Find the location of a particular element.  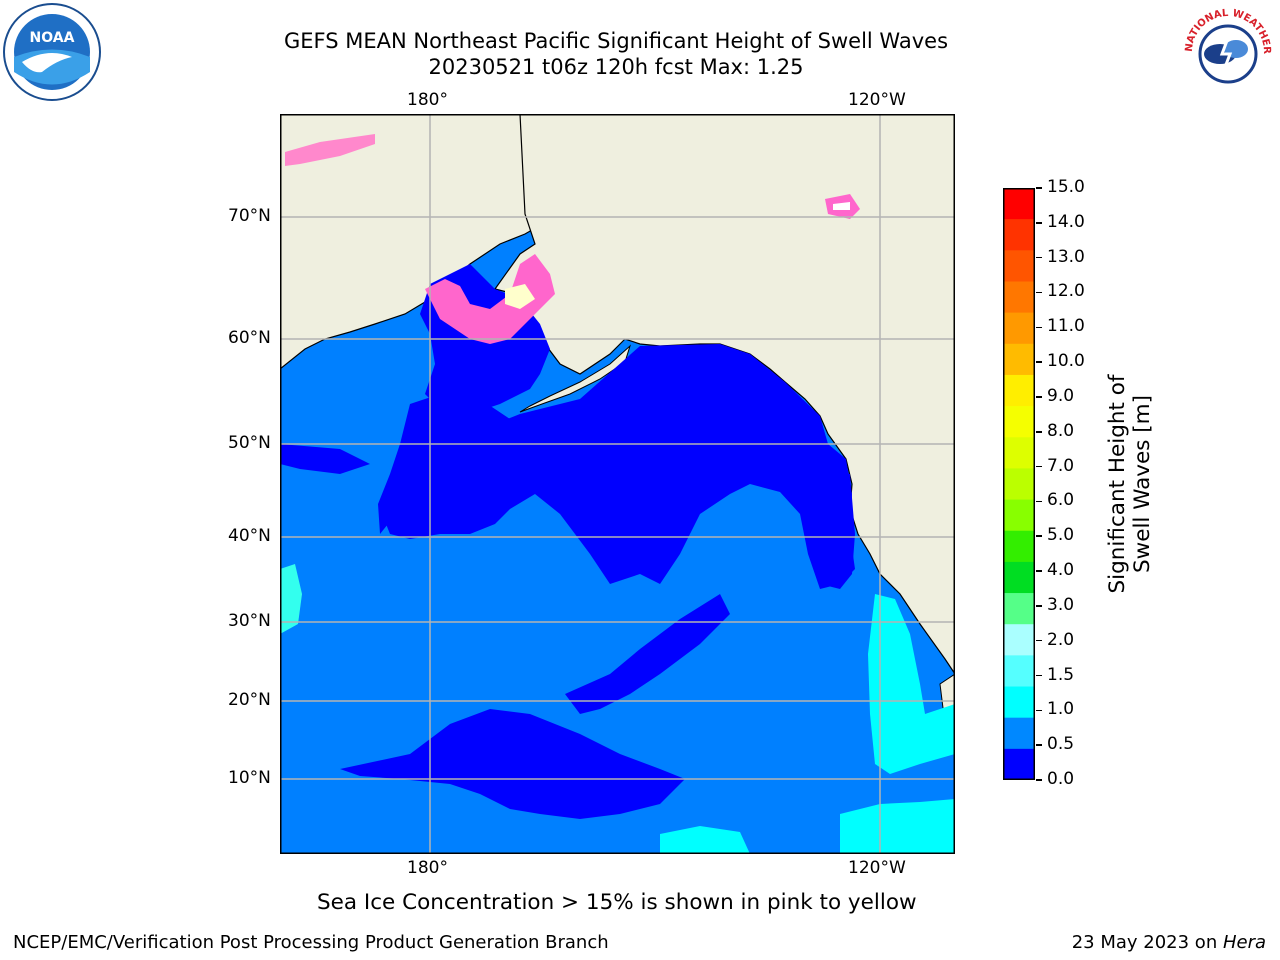

lat-label-30n: 30°N is located at coordinates (249, 621).